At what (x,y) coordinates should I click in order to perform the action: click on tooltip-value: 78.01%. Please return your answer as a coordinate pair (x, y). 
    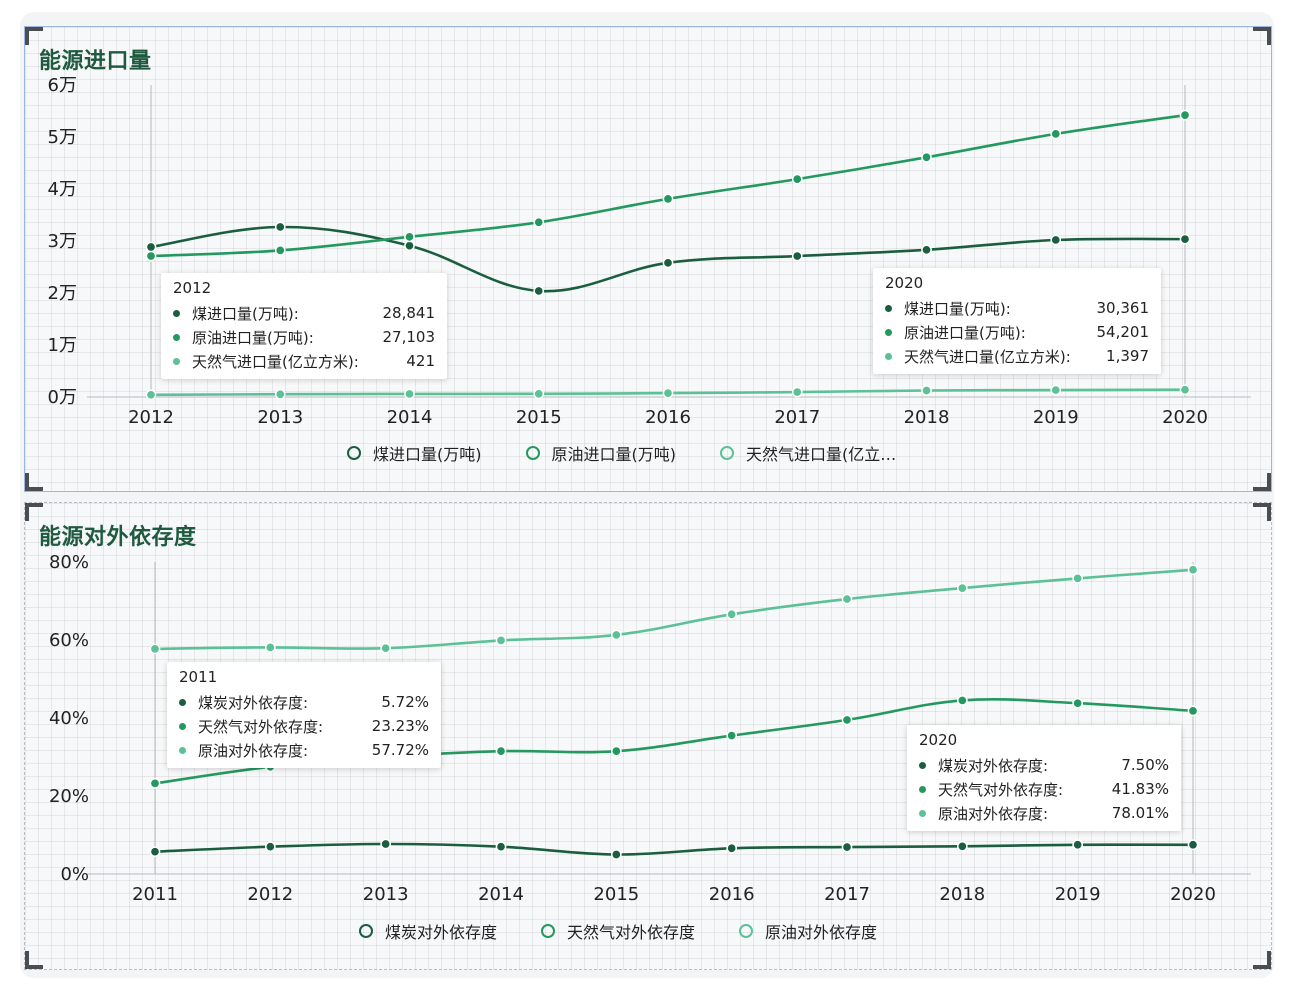
    Looking at the image, I should click on (1140, 813).